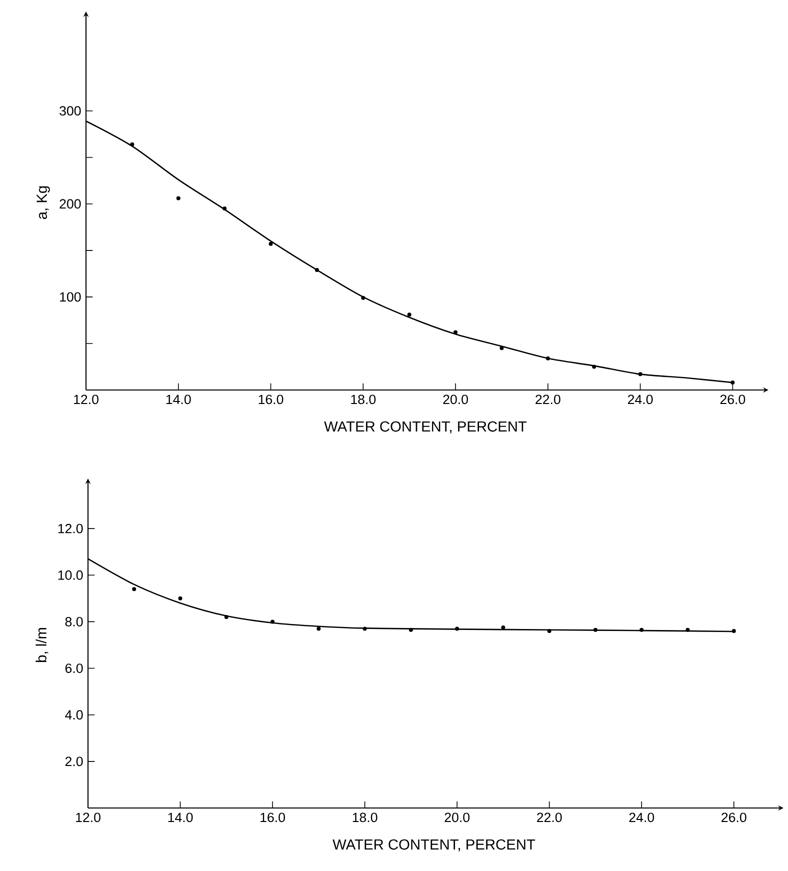 This screenshot has width=788, height=871. Describe the element at coordinates (74, 621) in the screenshot. I see `y-tick-label: 8.0` at that location.